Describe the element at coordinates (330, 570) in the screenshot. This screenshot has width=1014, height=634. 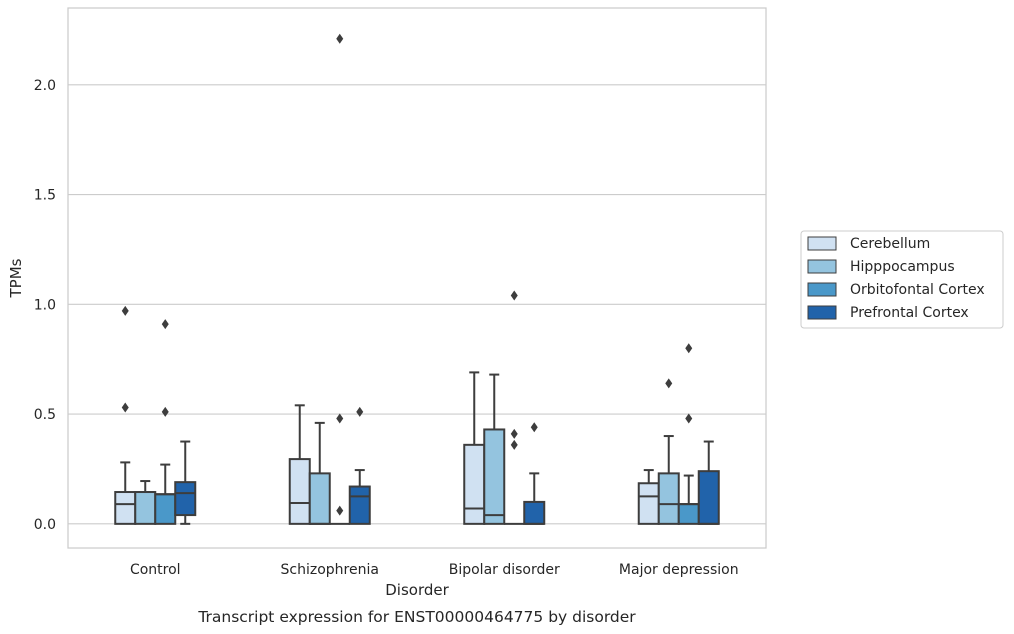
I see `x-tick-label: Schizophrenia` at that location.